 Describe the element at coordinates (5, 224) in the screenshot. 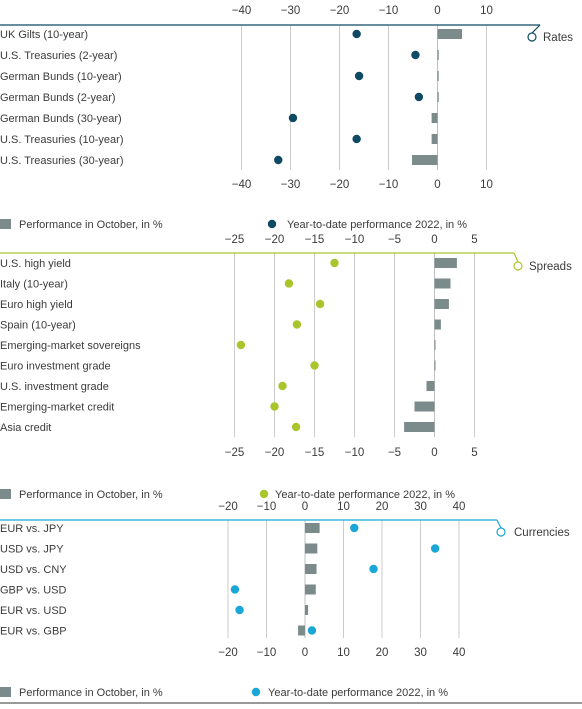

I see `rates-legend-bar-swatch` at that location.